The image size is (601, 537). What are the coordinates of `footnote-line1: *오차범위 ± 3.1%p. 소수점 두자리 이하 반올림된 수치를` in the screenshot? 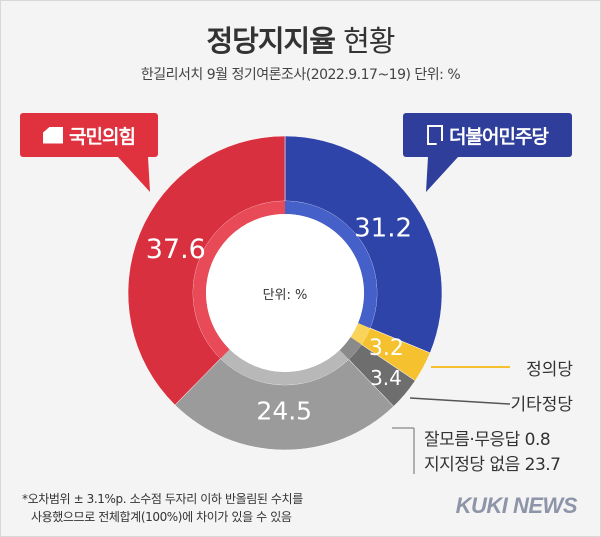 It's located at (162, 499).